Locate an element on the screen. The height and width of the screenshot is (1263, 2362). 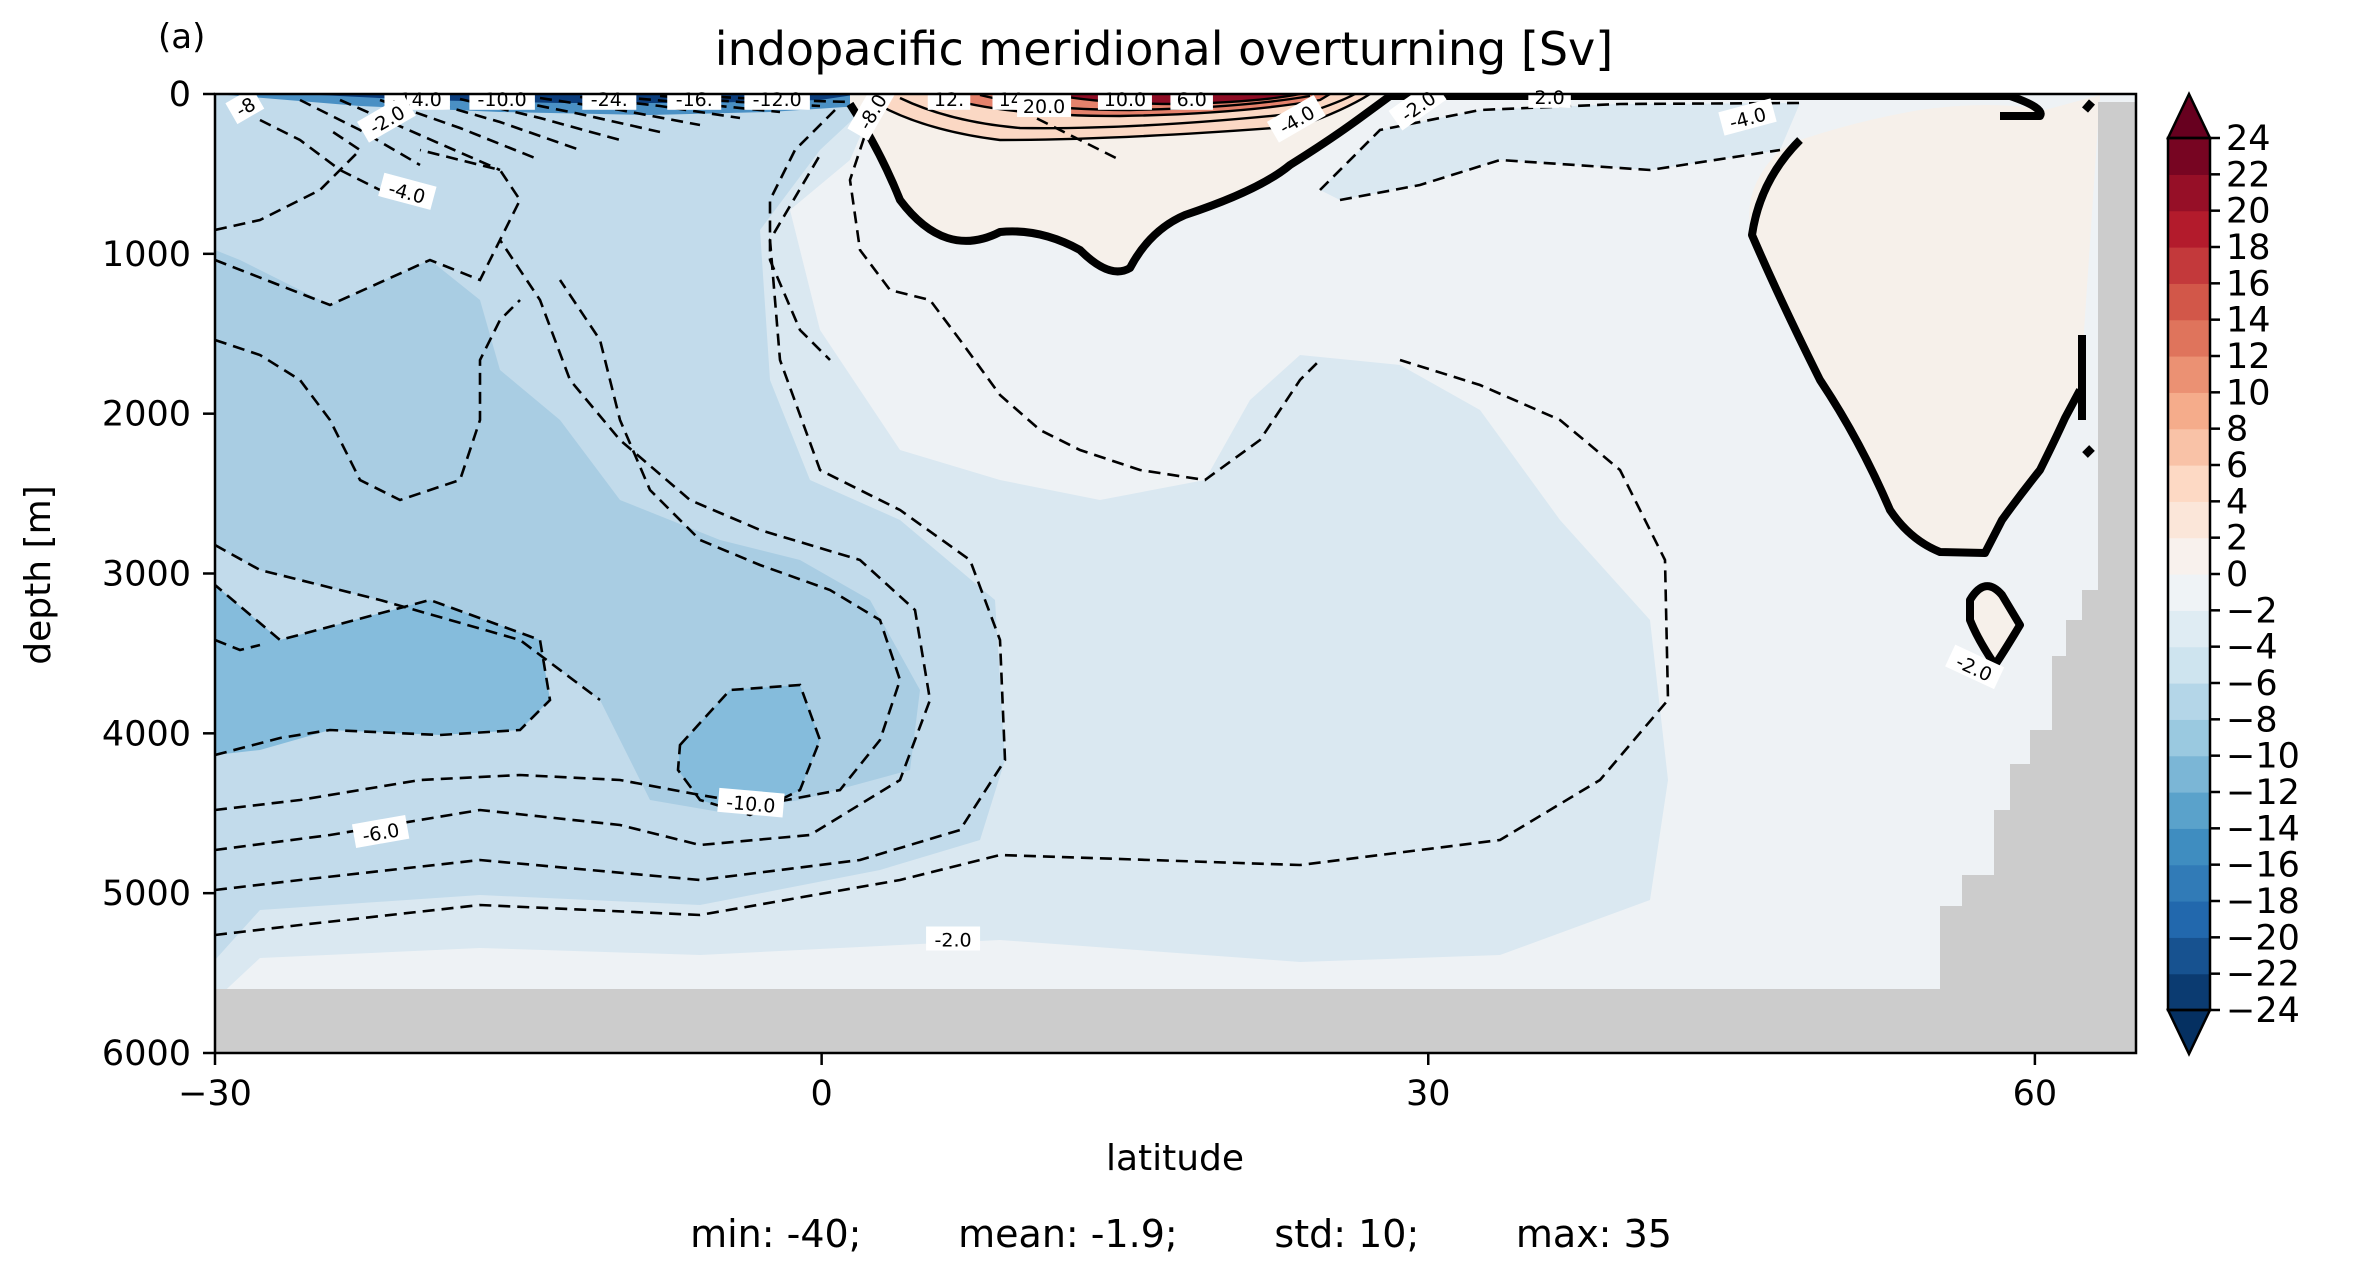
colorbar-tick-label: 18 is located at coordinates (2248, 248).